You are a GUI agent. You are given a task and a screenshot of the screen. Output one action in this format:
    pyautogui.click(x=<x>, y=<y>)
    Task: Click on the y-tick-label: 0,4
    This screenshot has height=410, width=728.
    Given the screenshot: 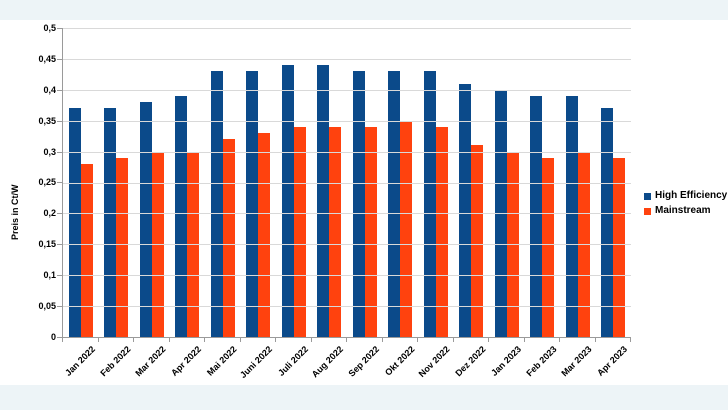 What is the action you would take?
    pyautogui.click(x=49, y=90)
    